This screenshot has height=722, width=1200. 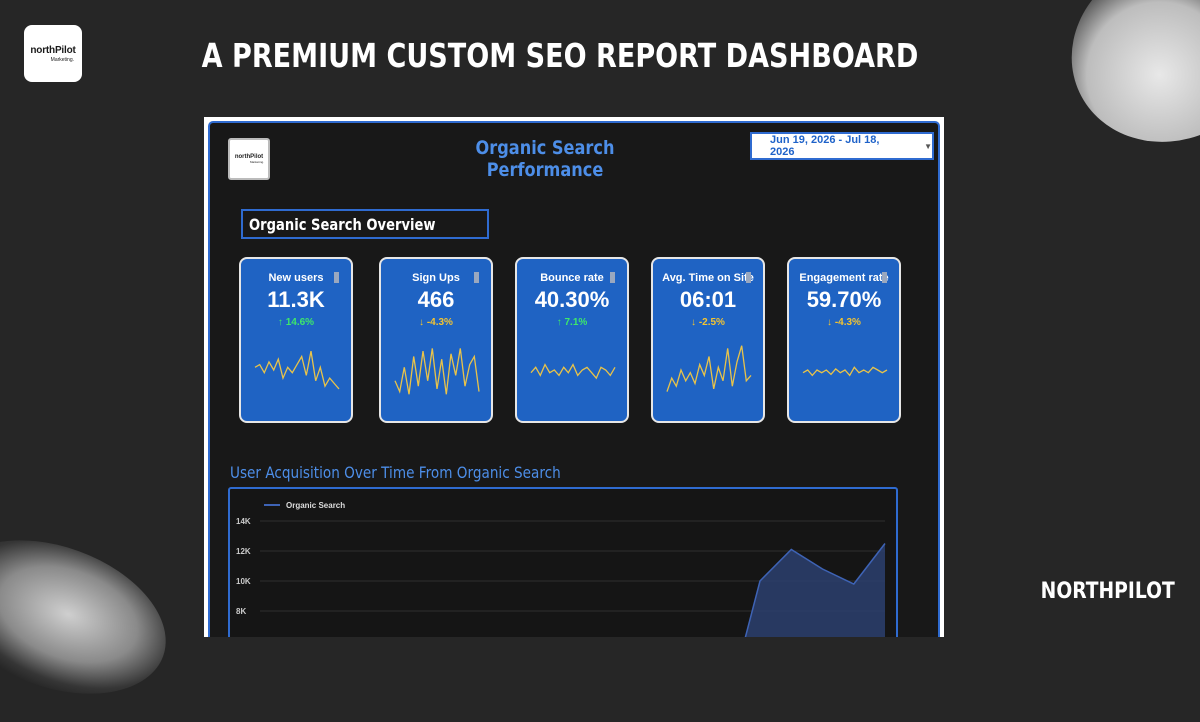 I want to click on kpi-label: Sign Ups, so click(x=436, y=278).